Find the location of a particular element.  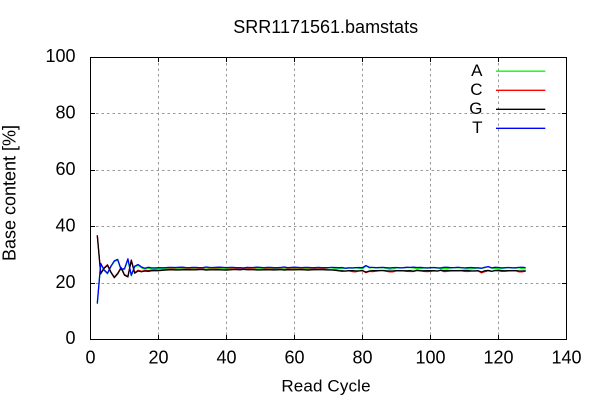

svg-text: A is located at coordinates (477, 70).